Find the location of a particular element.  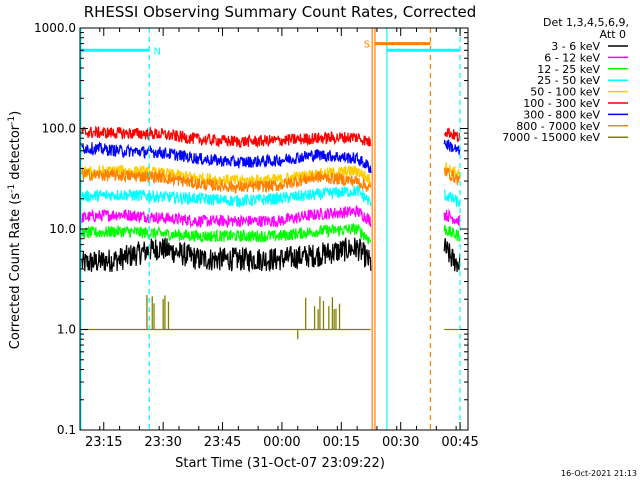

legend-header-attenuator: Att 0 is located at coordinates (613, 34).